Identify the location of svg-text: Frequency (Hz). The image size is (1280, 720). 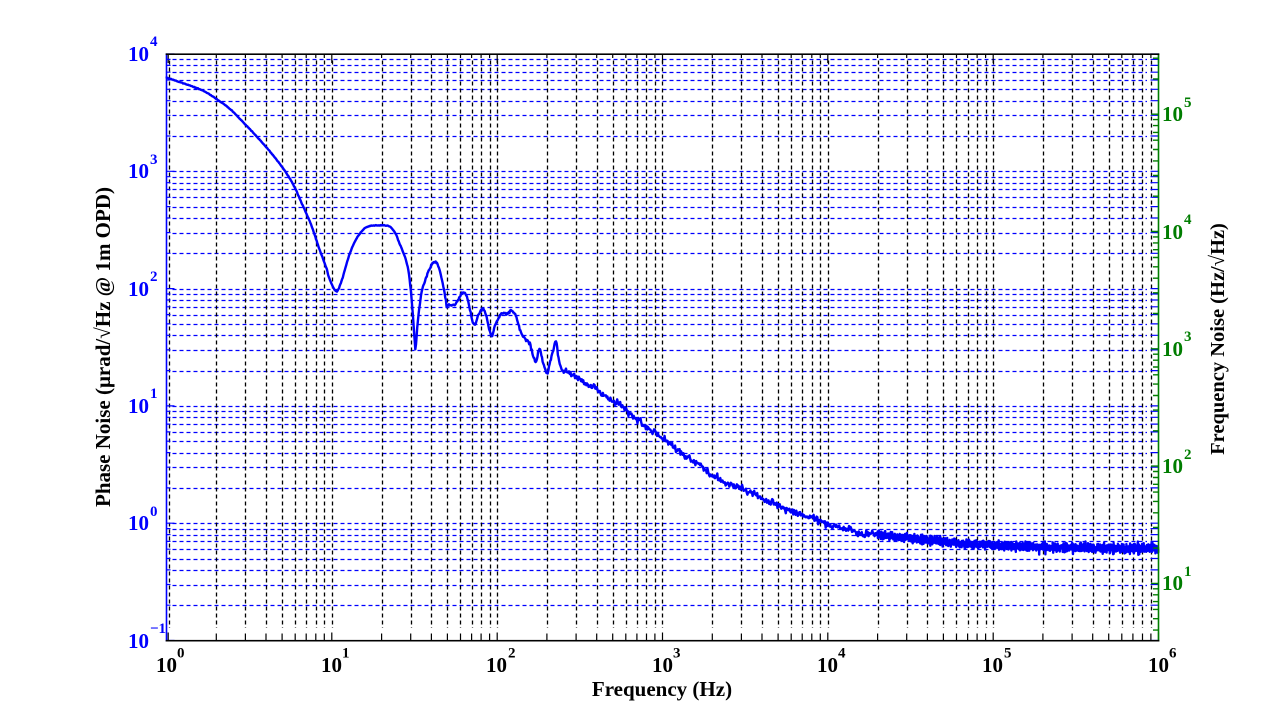
(662, 689).